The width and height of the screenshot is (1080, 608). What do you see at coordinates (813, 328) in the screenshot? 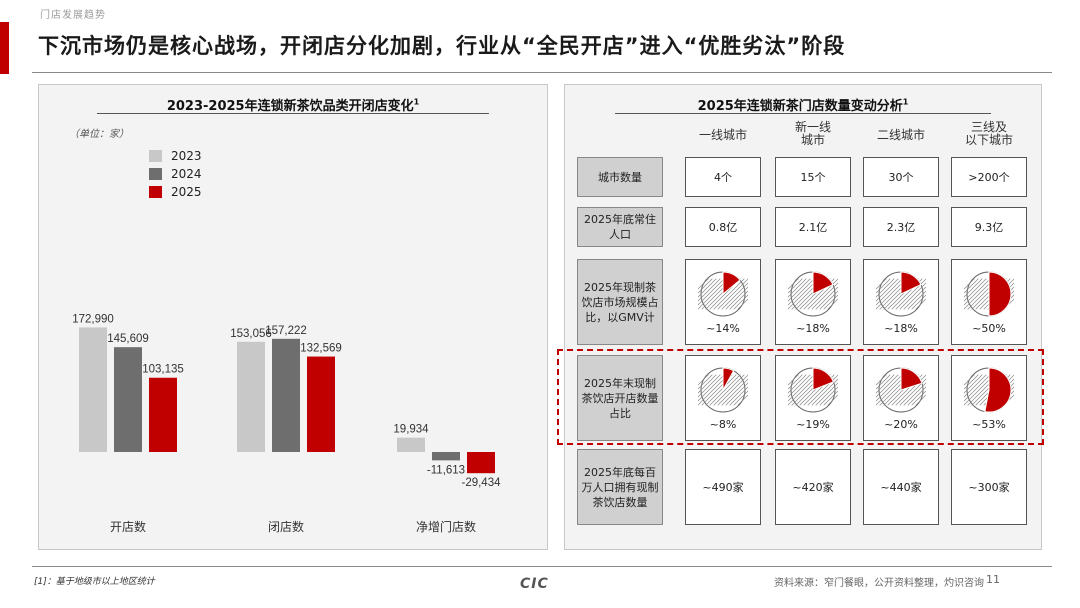
I see `pie-value-2-1: ~18%` at bounding box center [813, 328].